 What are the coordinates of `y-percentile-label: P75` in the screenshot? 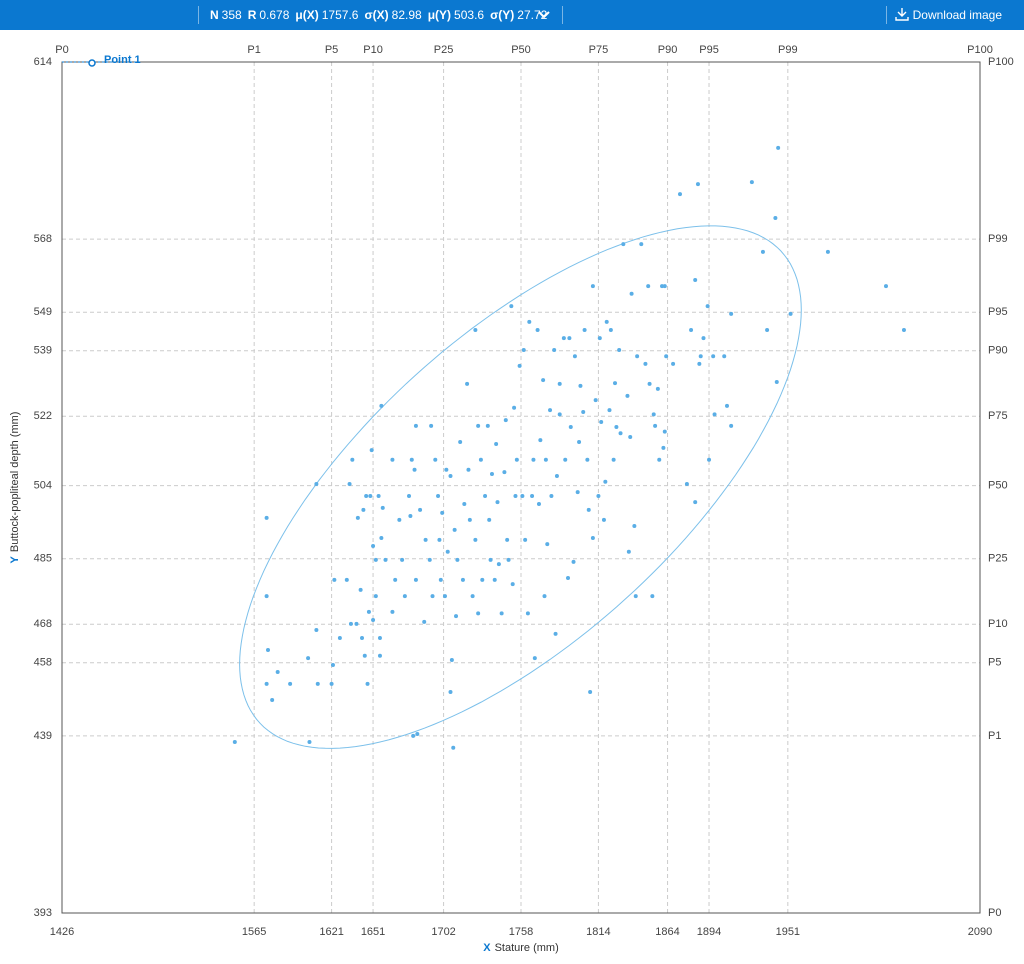 It's located at (998, 416).